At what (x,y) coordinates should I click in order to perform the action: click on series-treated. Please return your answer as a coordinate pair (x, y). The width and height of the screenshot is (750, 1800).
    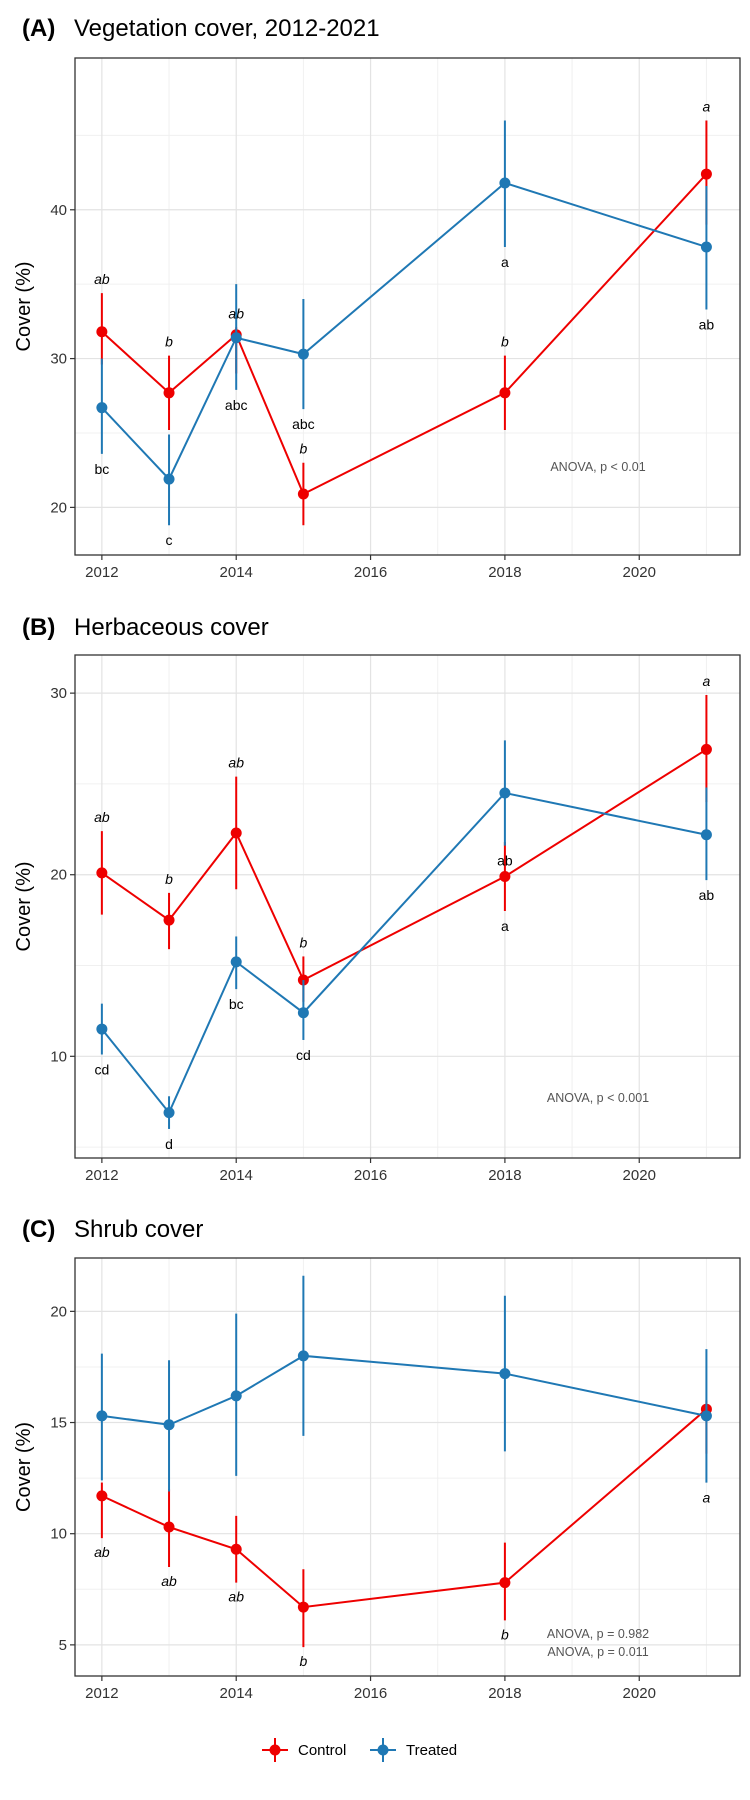
    Looking at the image, I should click on (404, 1383).